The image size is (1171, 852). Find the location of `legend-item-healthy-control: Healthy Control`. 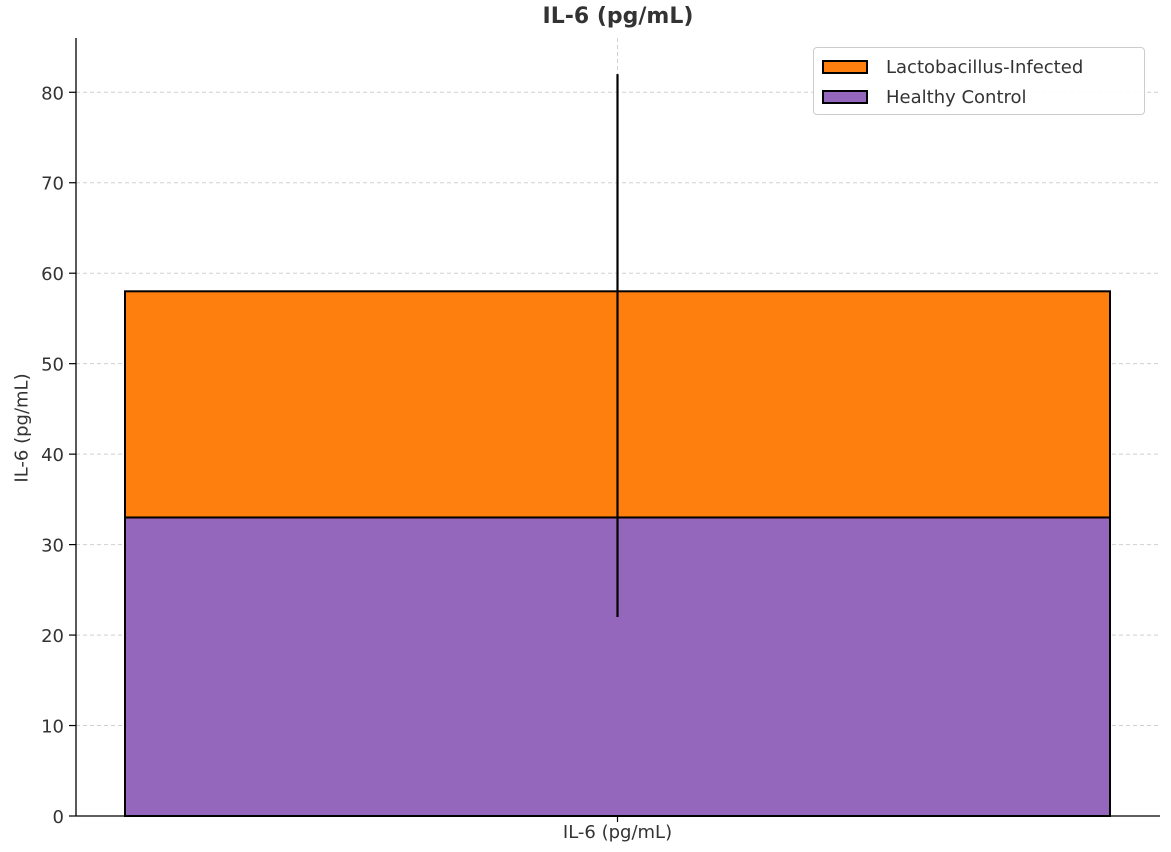

legend-item-healthy-control: Healthy Control is located at coordinates (924, 97).